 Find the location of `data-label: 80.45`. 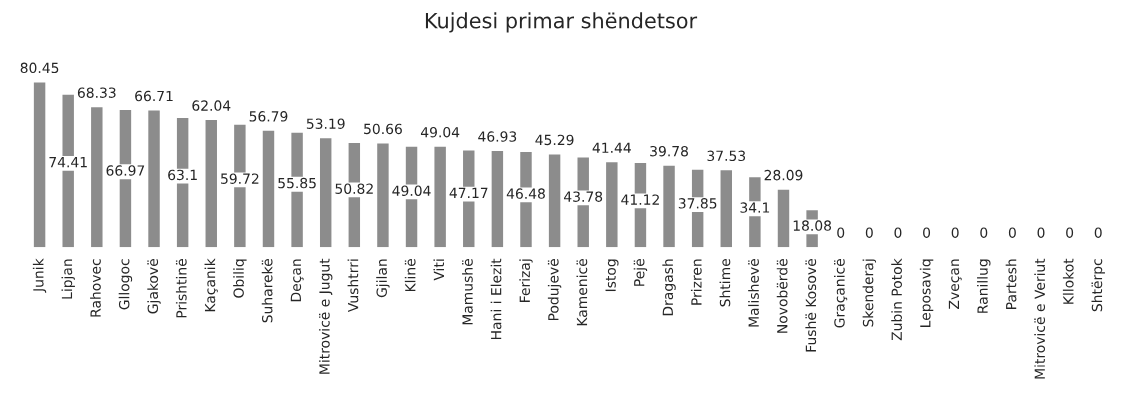

data-label: 80.45 is located at coordinates (39, 68).